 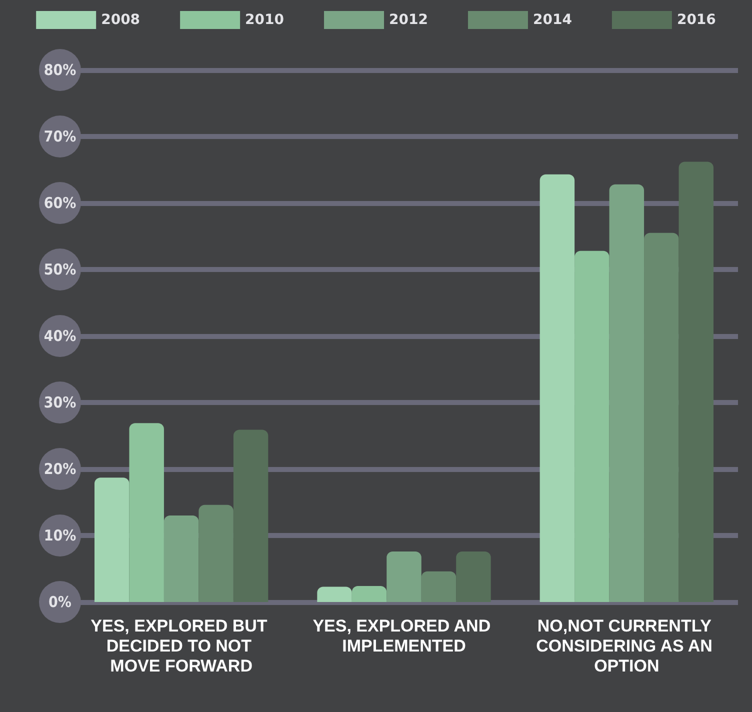 What do you see at coordinates (60, 70) in the screenshot?
I see `y-tick-label: 80%` at bounding box center [60, 70].